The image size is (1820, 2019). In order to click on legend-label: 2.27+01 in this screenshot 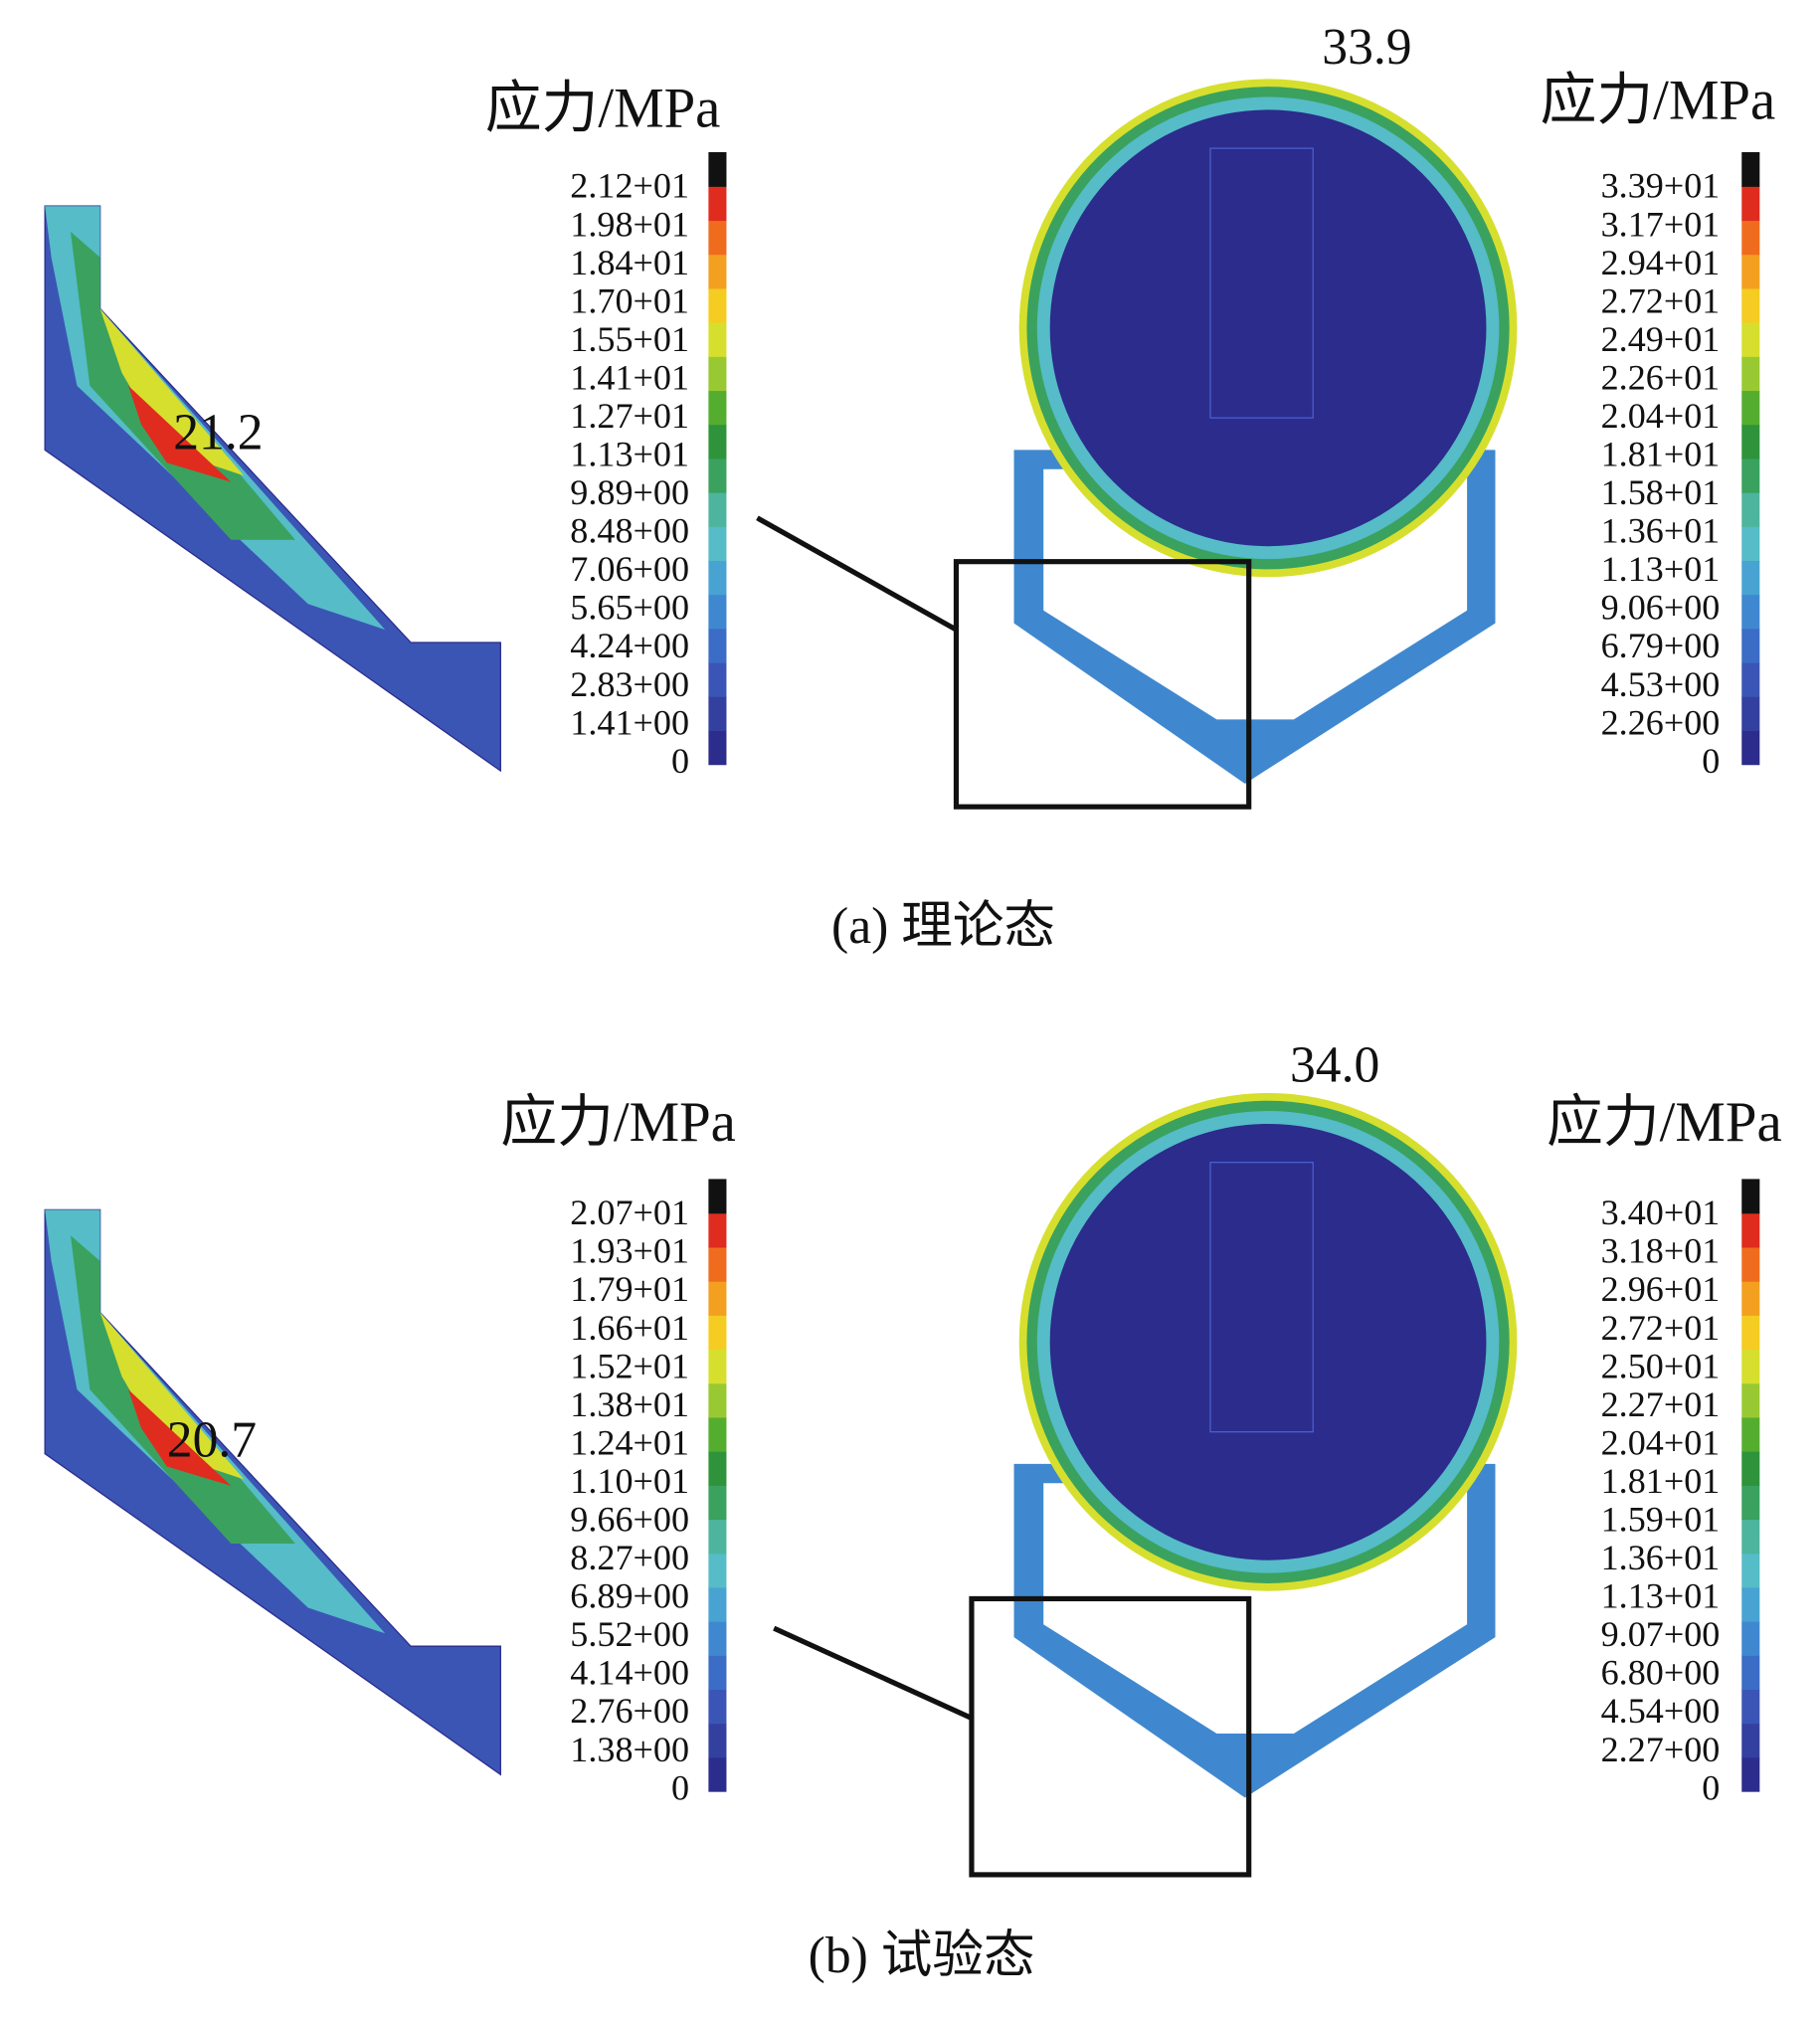, I will do `click(1661, 1404)`.